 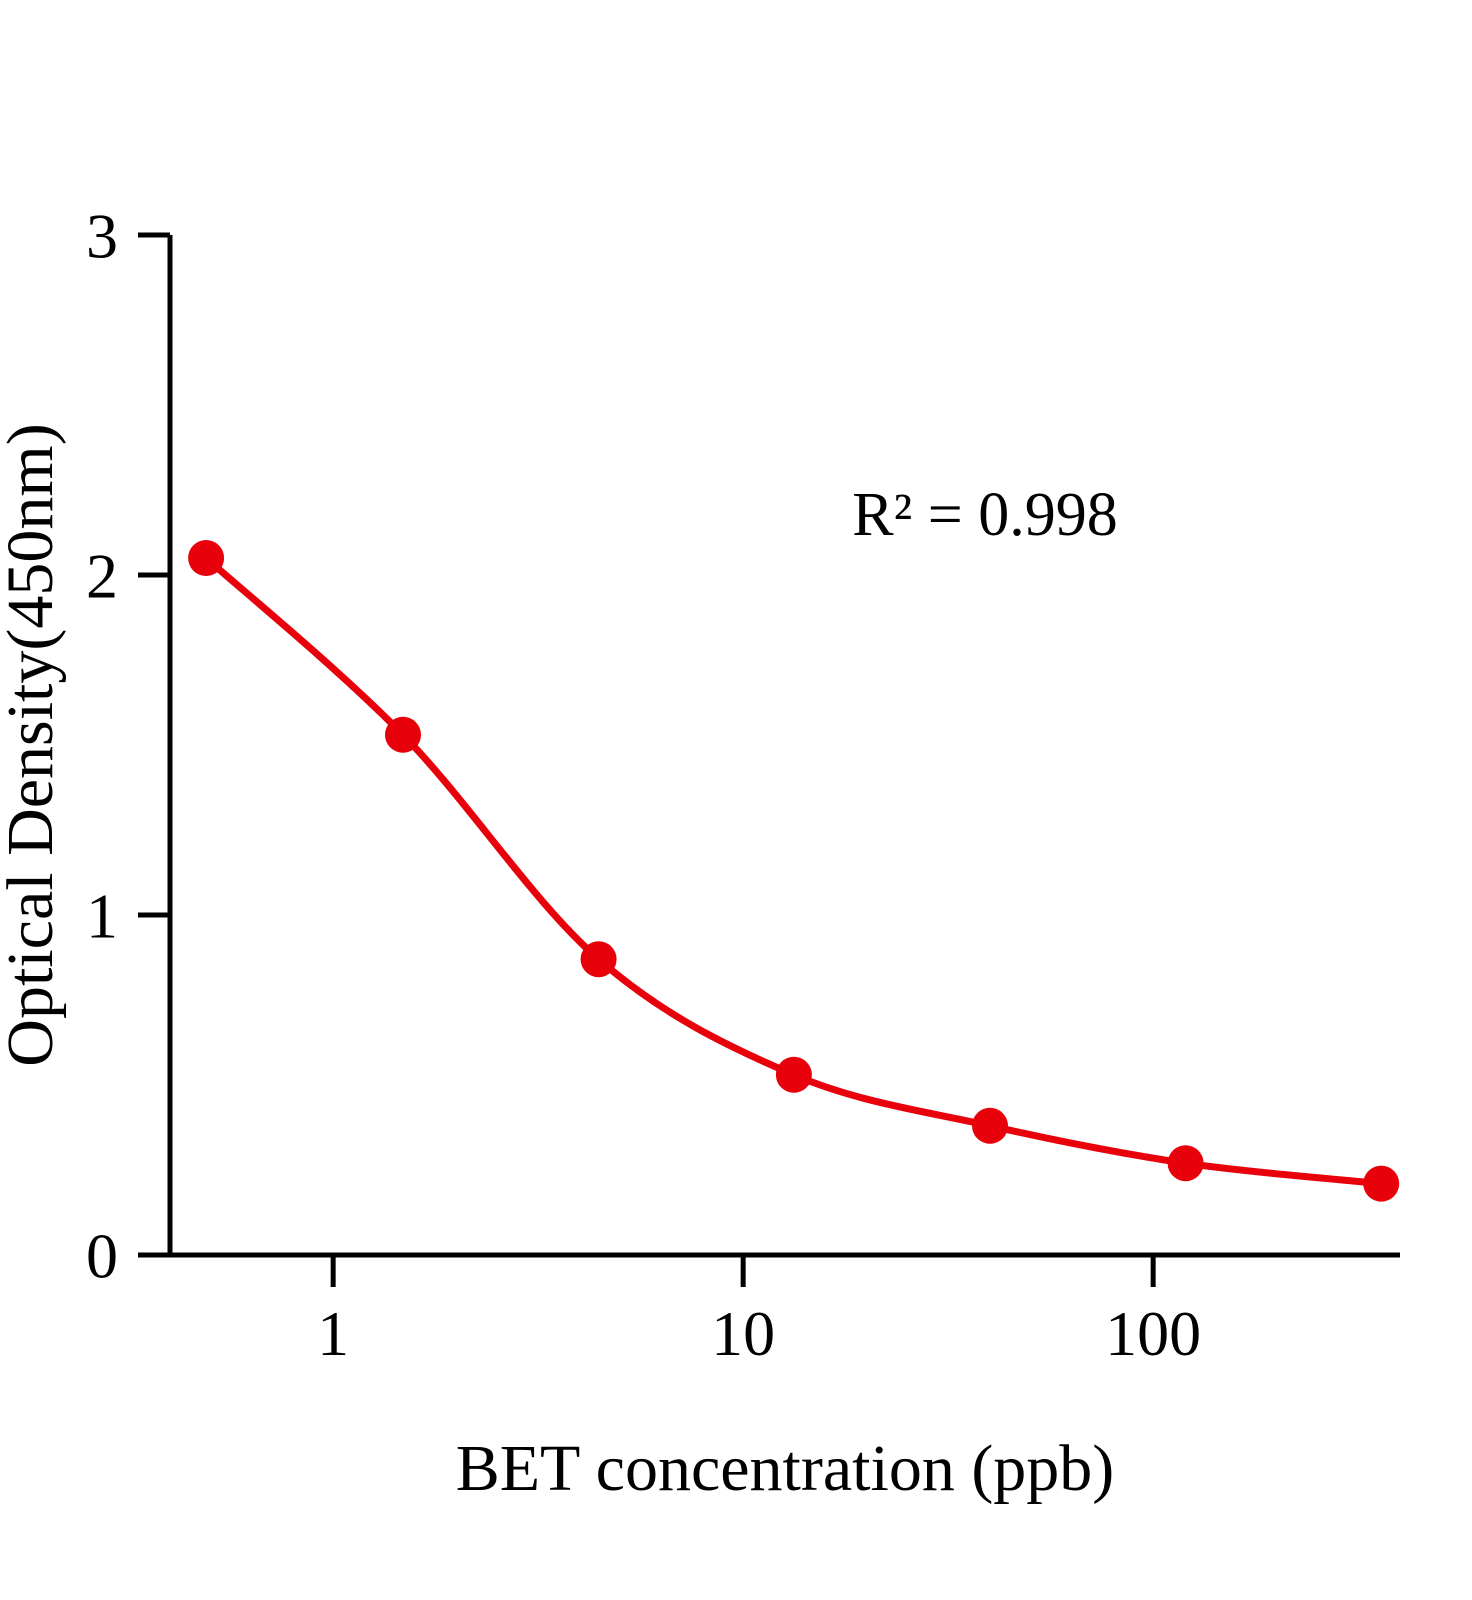 What do you see at coordinates (1153, 1333) in the screenshot?
I see `x-tick-label: 100` at bounding box center [1153, 1333].